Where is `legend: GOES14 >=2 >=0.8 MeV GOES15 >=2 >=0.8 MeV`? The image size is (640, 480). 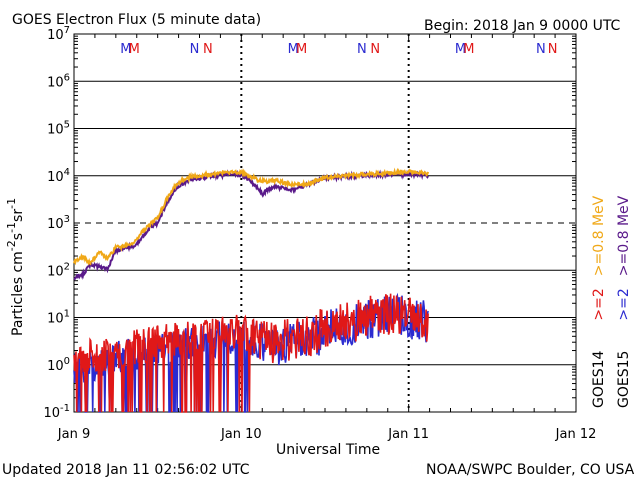 legend: GOES14 >=2 >=0.8 MeV GOES15 >=2 >=0.8 MeV is located at coordinates (611, 301).